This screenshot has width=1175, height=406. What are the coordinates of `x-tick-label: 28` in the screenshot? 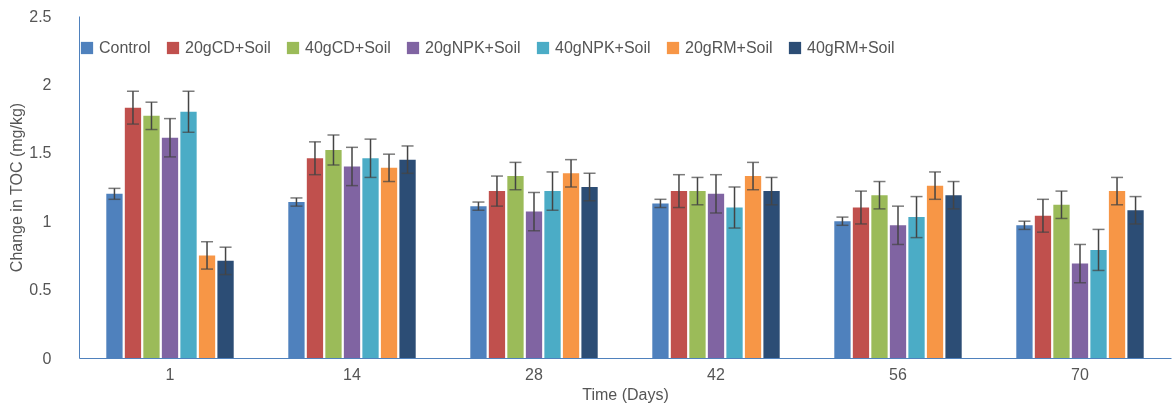 It's located at (534, 374).